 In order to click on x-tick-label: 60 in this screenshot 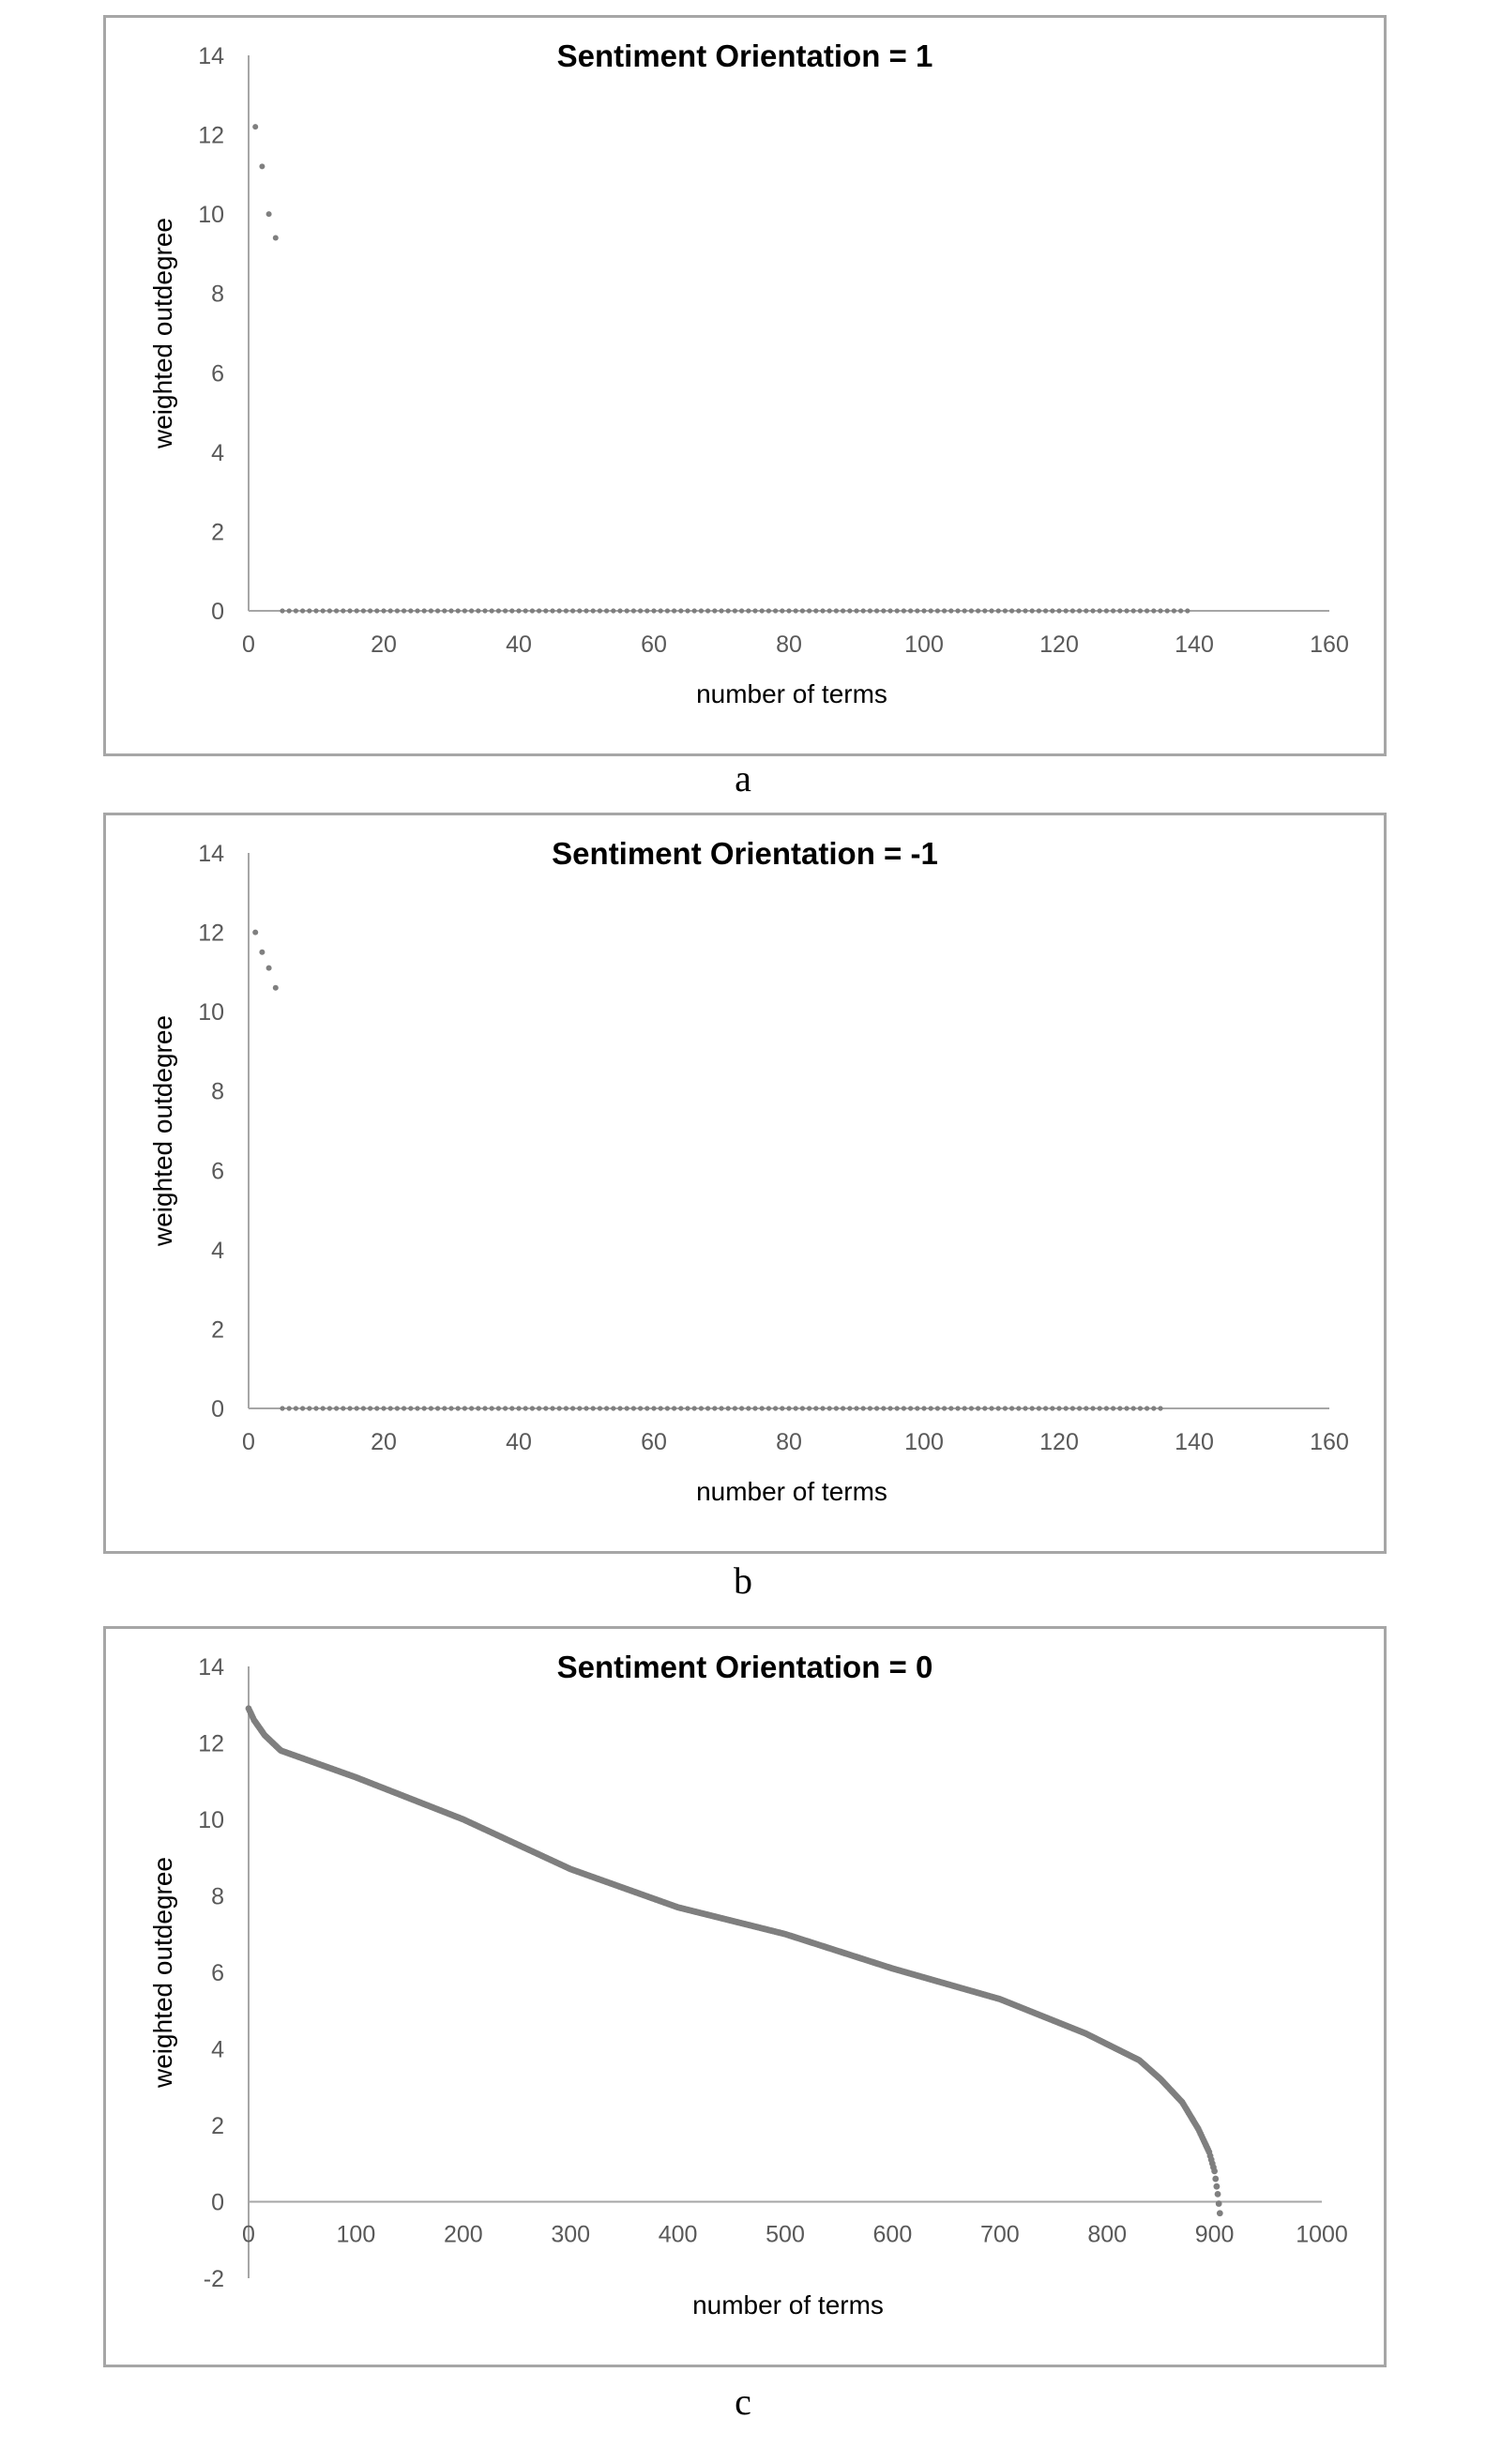, I will do `click(654, 644)`.